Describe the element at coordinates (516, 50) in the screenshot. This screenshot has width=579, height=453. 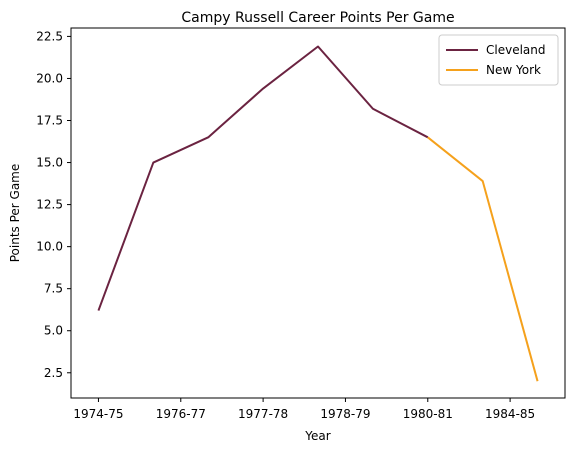
I see `legend-label: Cleveland` at that location.